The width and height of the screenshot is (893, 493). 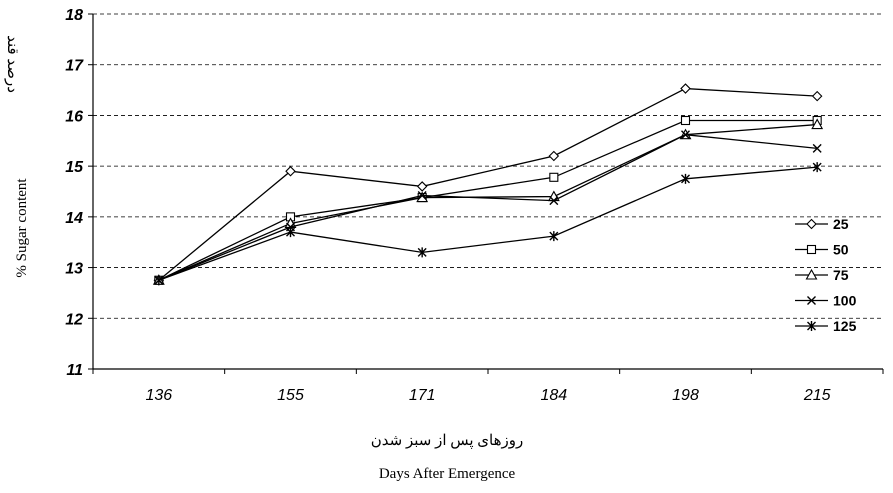 I want to click on x-tick-label-215: 215, so click(x=817, y=395).